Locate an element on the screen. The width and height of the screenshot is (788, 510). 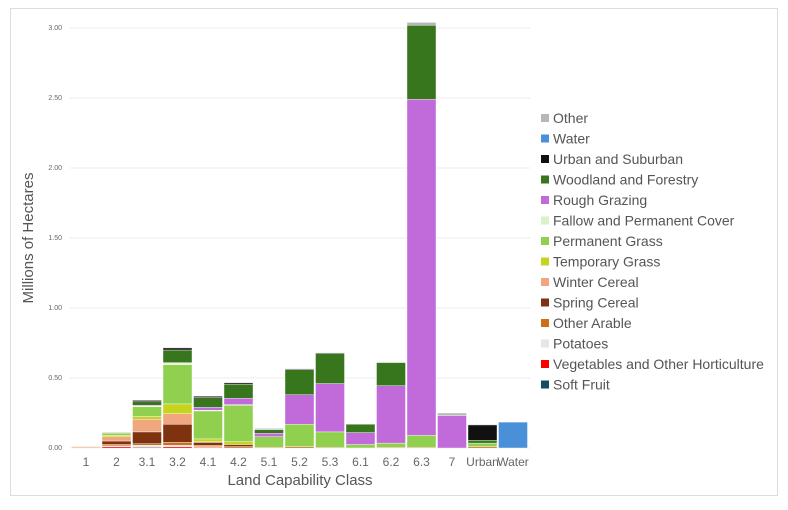
y-tick-label: 2.00 is located at coordinates (55, 168).